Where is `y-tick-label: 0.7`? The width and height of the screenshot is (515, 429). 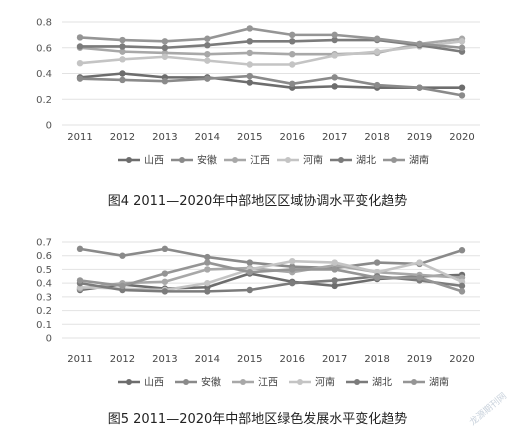 y-tick-label: 0.7 is located at coordinates (44, 243).